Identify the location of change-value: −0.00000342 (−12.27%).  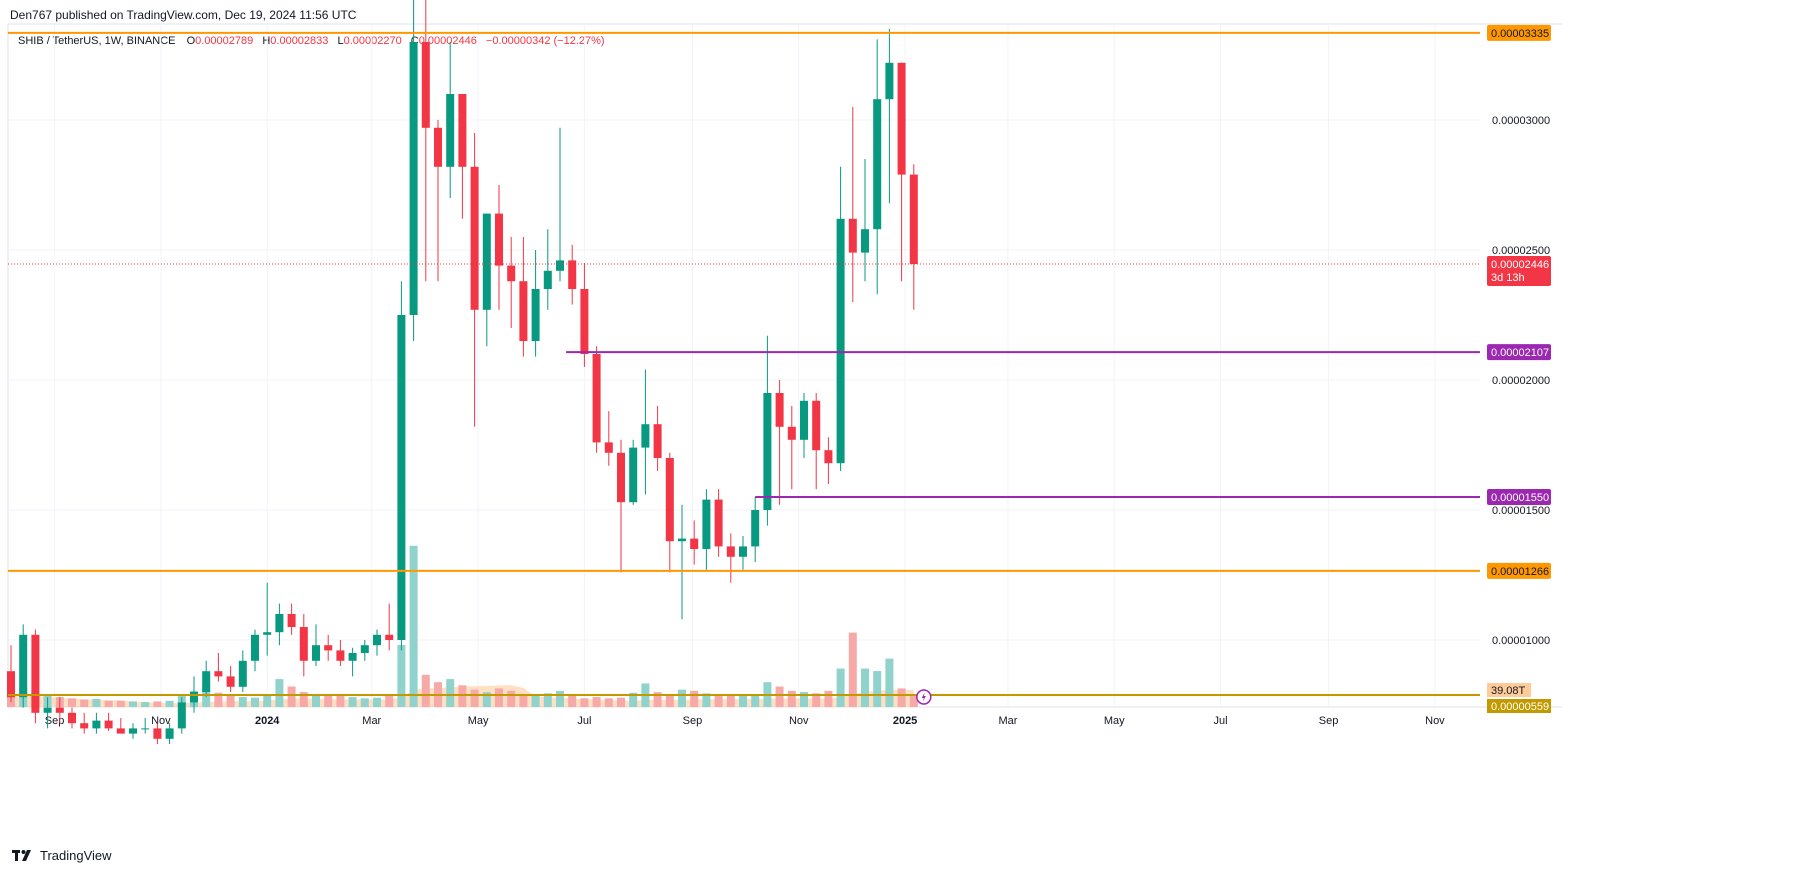
(545, 41).